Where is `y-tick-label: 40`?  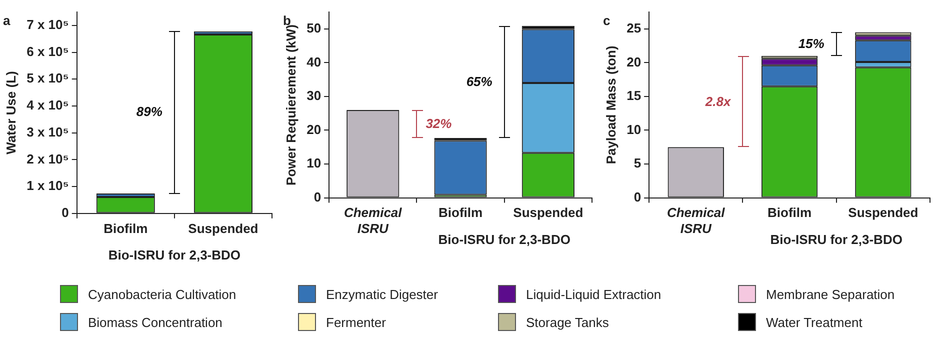 y-tick-label: 40 is located at coordinates (314, 62).